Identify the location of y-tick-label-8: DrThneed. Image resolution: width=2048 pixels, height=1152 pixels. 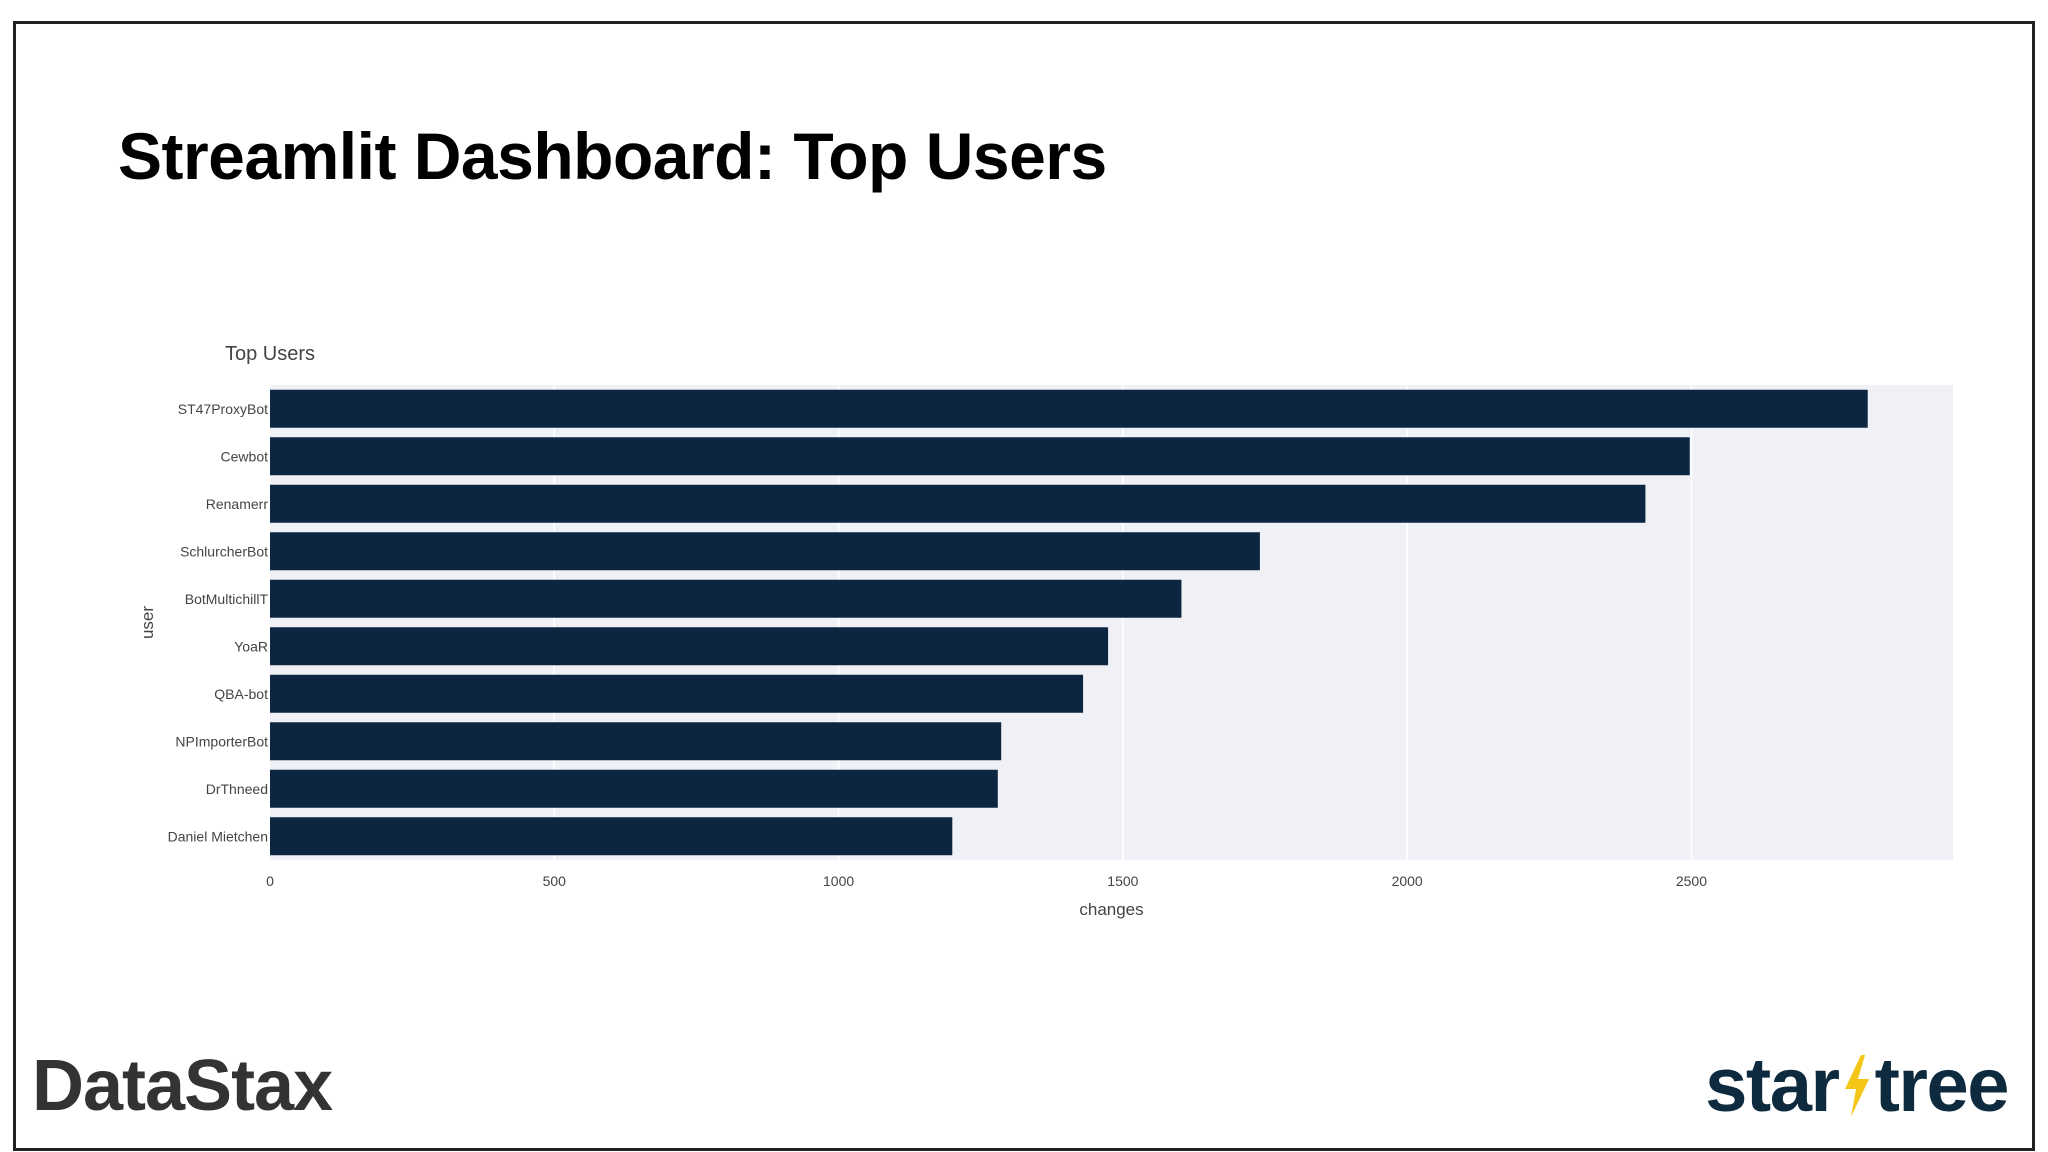
(237, 789).